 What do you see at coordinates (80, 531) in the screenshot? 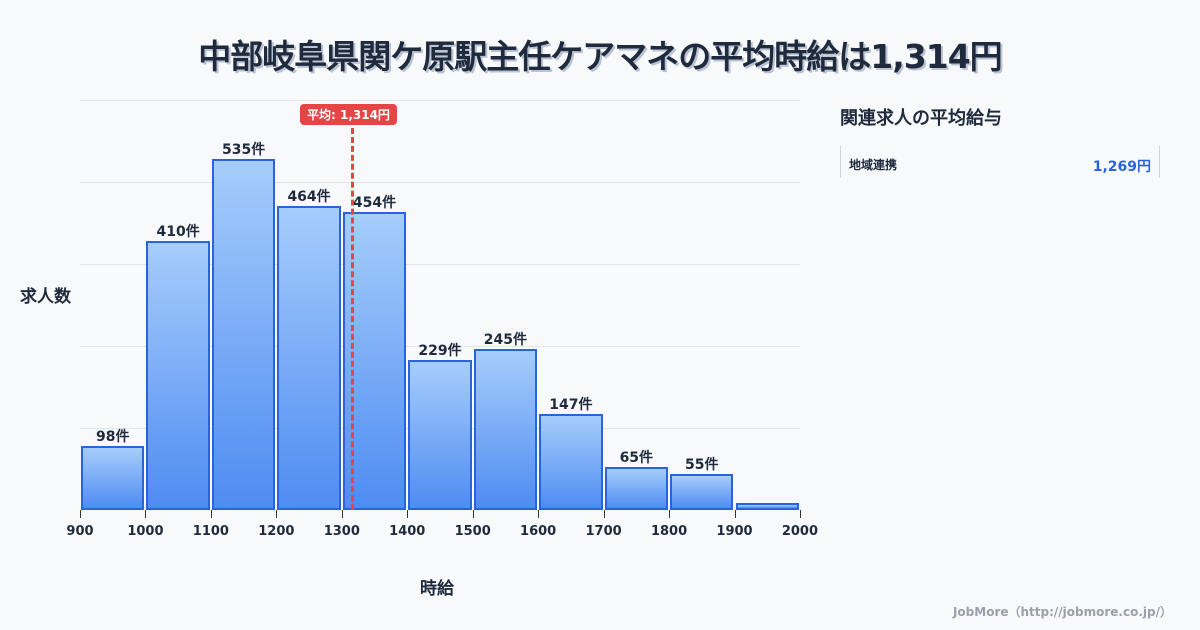
I see `x-tick-label: 900` at bounding box center [80, 531].